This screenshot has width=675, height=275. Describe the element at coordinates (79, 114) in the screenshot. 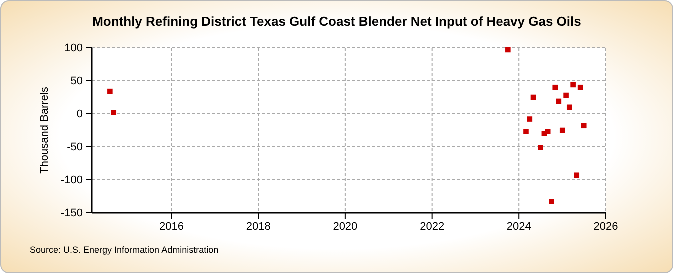

I see `y-tick-label: 0` at that location.